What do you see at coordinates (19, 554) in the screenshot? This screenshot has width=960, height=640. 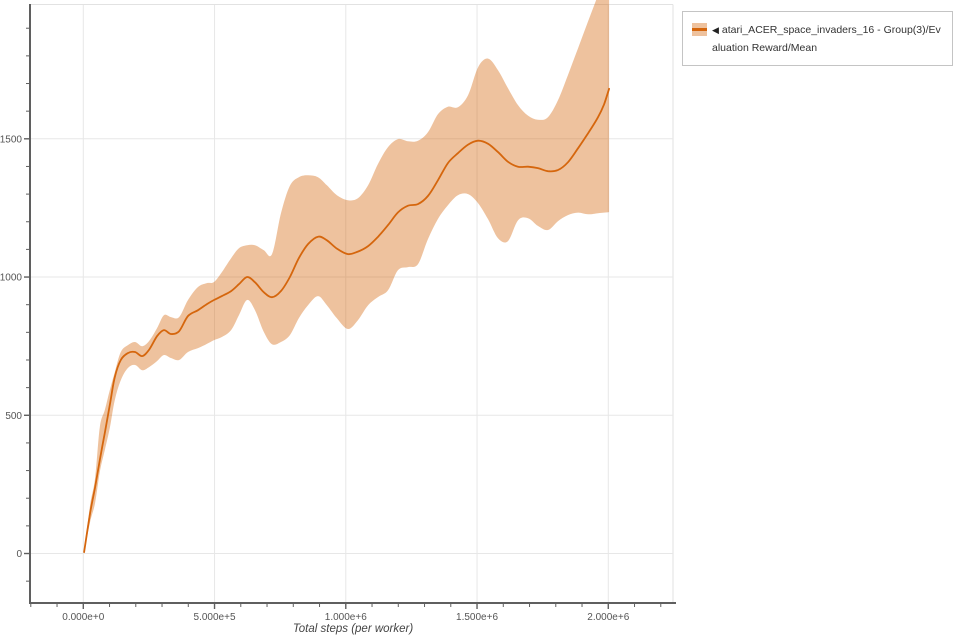 I see `y-tick-label: 0` at bounding box center [19, 554].